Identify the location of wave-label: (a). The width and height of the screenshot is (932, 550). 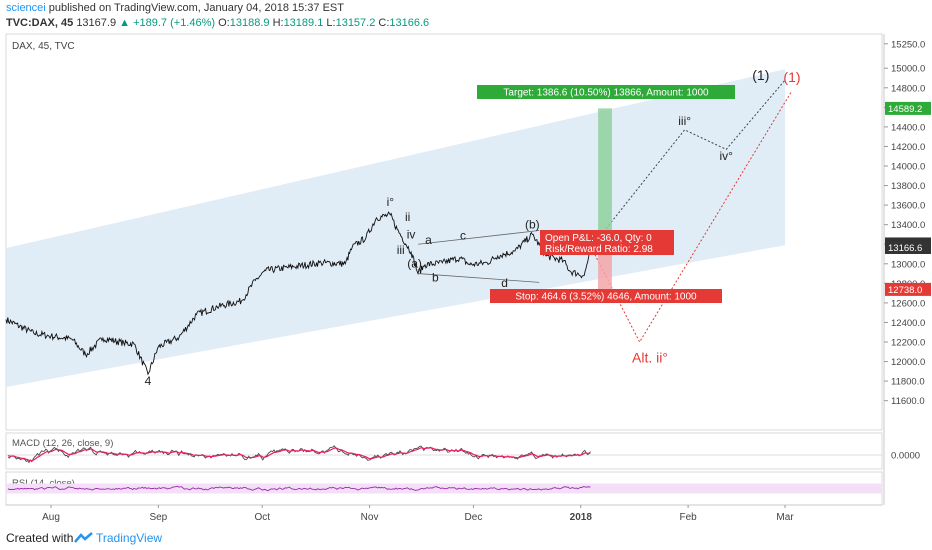
(414, 264).